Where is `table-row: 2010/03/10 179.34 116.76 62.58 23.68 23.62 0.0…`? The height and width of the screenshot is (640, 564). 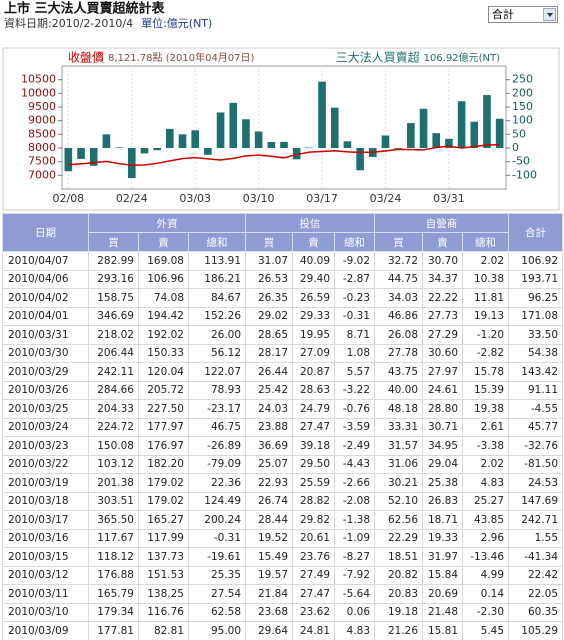 table-row: 2010/03/10 179.34 116.76 62.58 23.68 23.62 0.0… is located at coordinates (283, 612).